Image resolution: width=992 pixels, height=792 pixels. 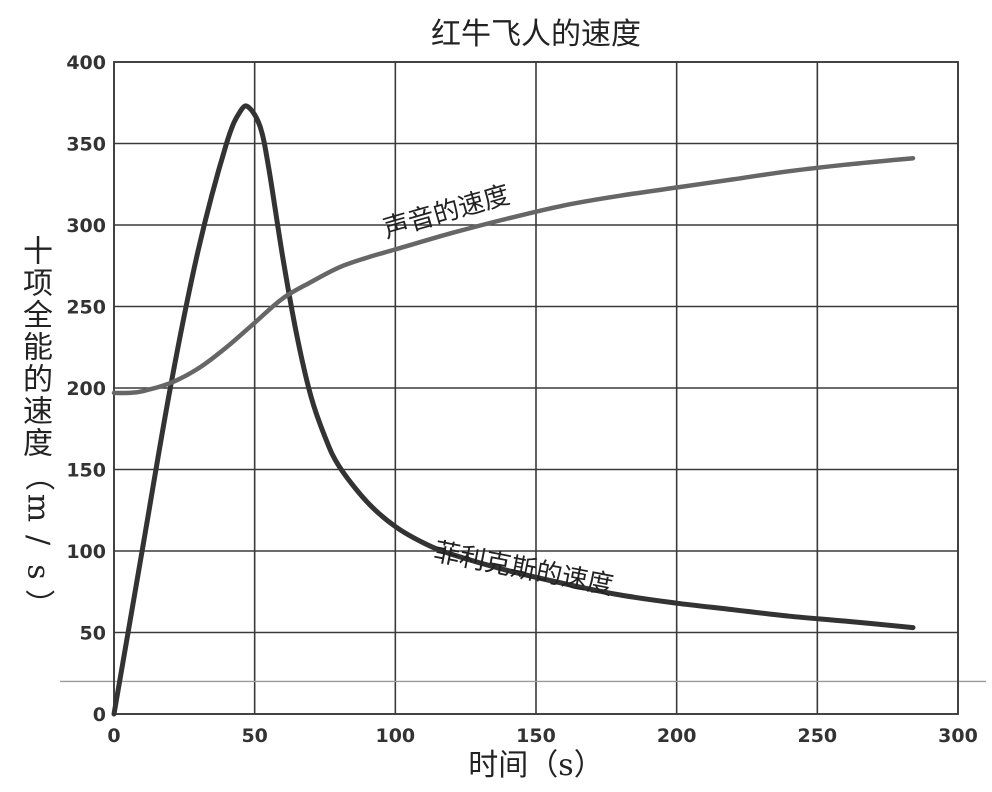 What do you see at coordinates (38, 412) in the screenshot?
I see `y-axis-title-char: 速` at bounding box center [38, 412].